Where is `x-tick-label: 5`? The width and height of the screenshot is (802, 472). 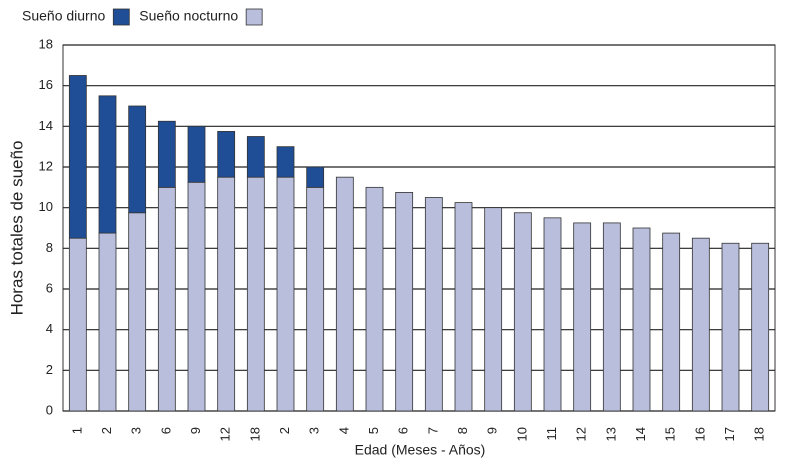
x-tick-label: 5 is located at coordinates (373, 430).